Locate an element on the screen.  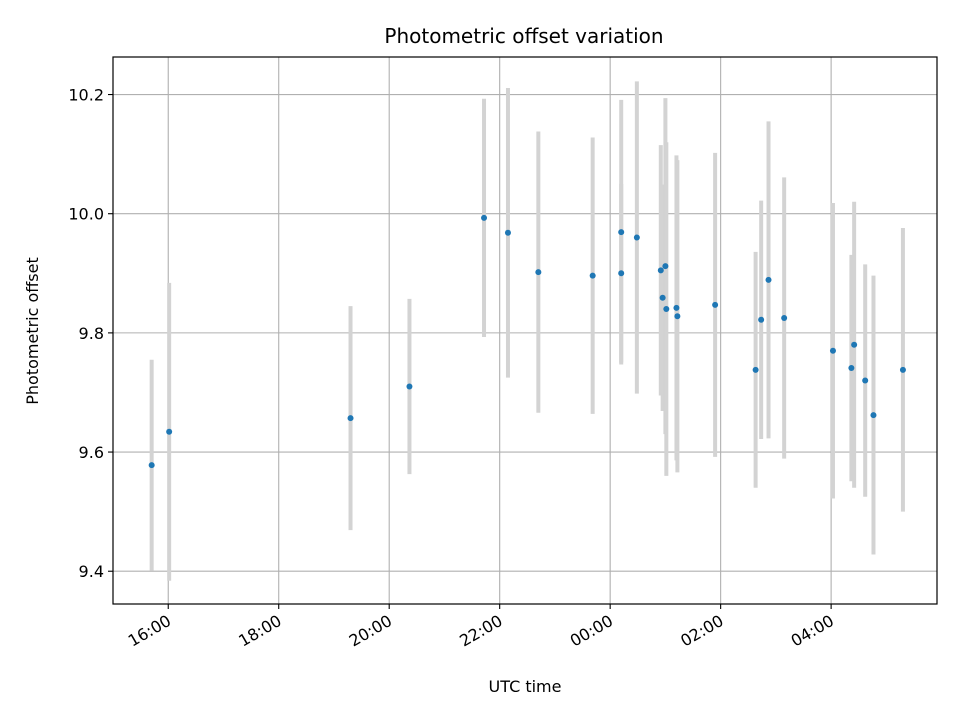
y-tick-label: 10.0 is located at coordinates (86, 214).